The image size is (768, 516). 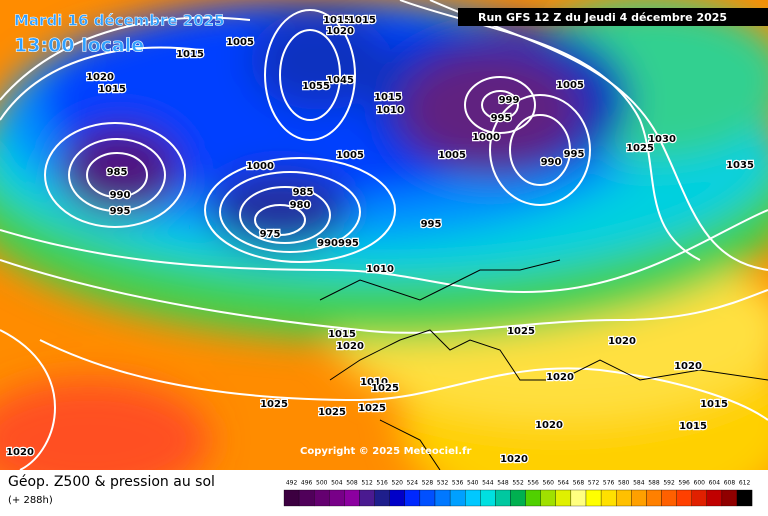 I want to click on scale-label: 512, so click(x=367, y=483).